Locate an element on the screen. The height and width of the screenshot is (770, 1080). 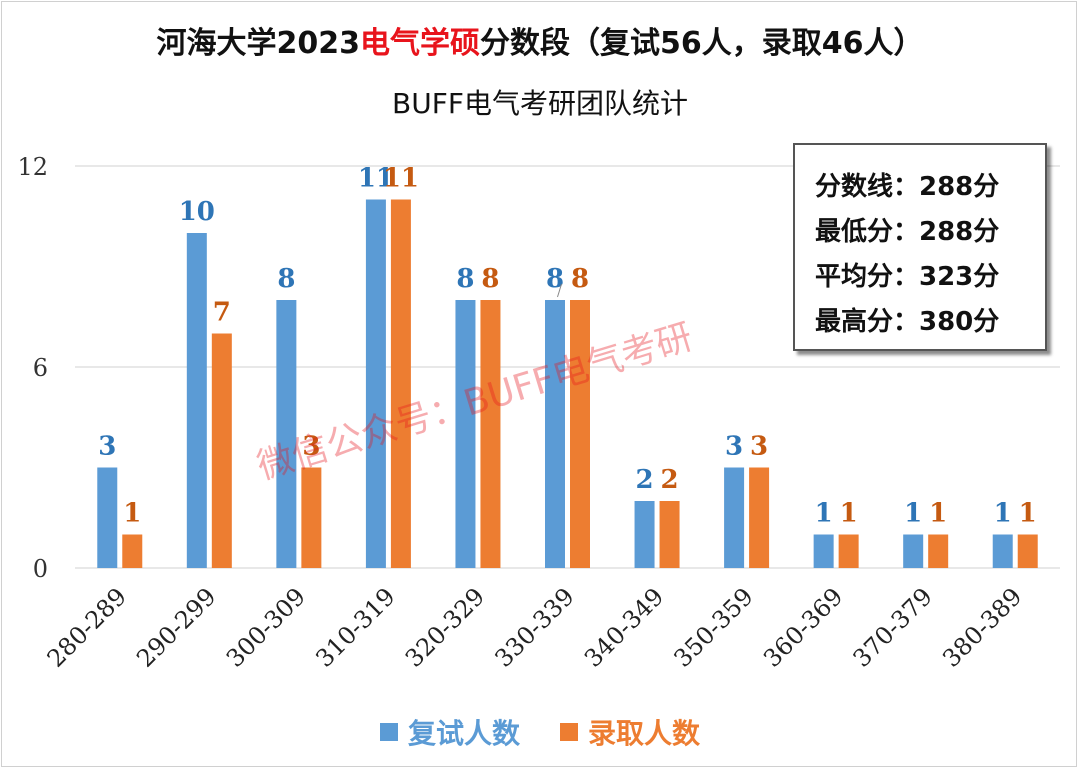
x-tick-label: 350-359 is located at coordinates (714, 627).